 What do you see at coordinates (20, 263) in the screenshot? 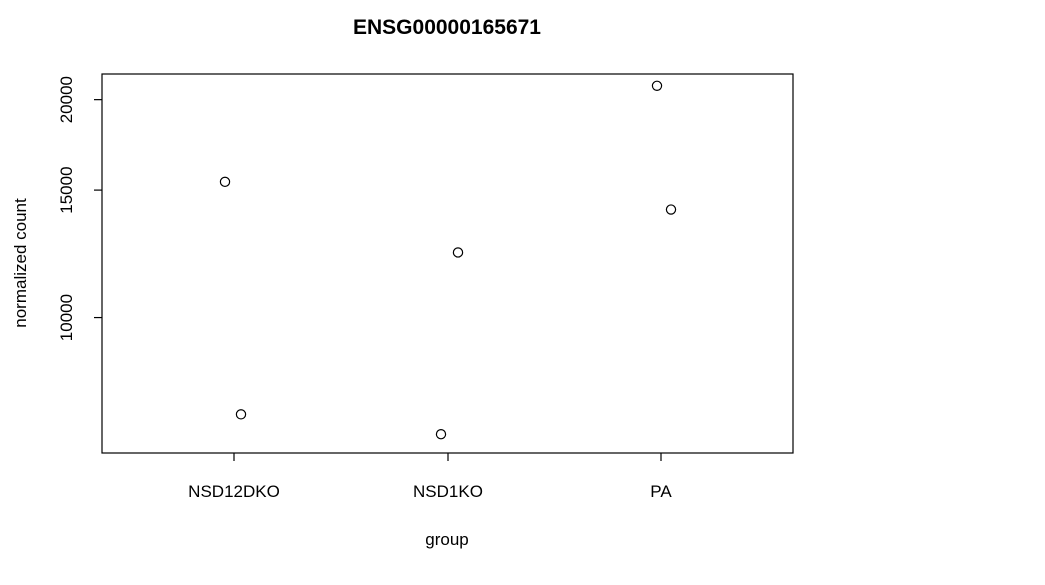
I see `y-axis-label: normalized count` at bounding box center [20, 263].